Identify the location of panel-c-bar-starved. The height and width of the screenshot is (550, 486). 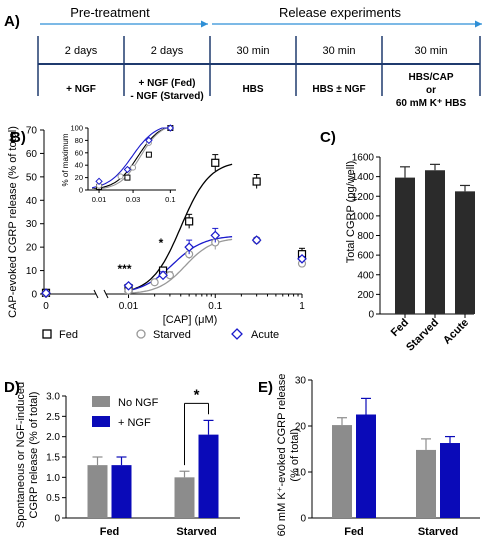
(435, 242).